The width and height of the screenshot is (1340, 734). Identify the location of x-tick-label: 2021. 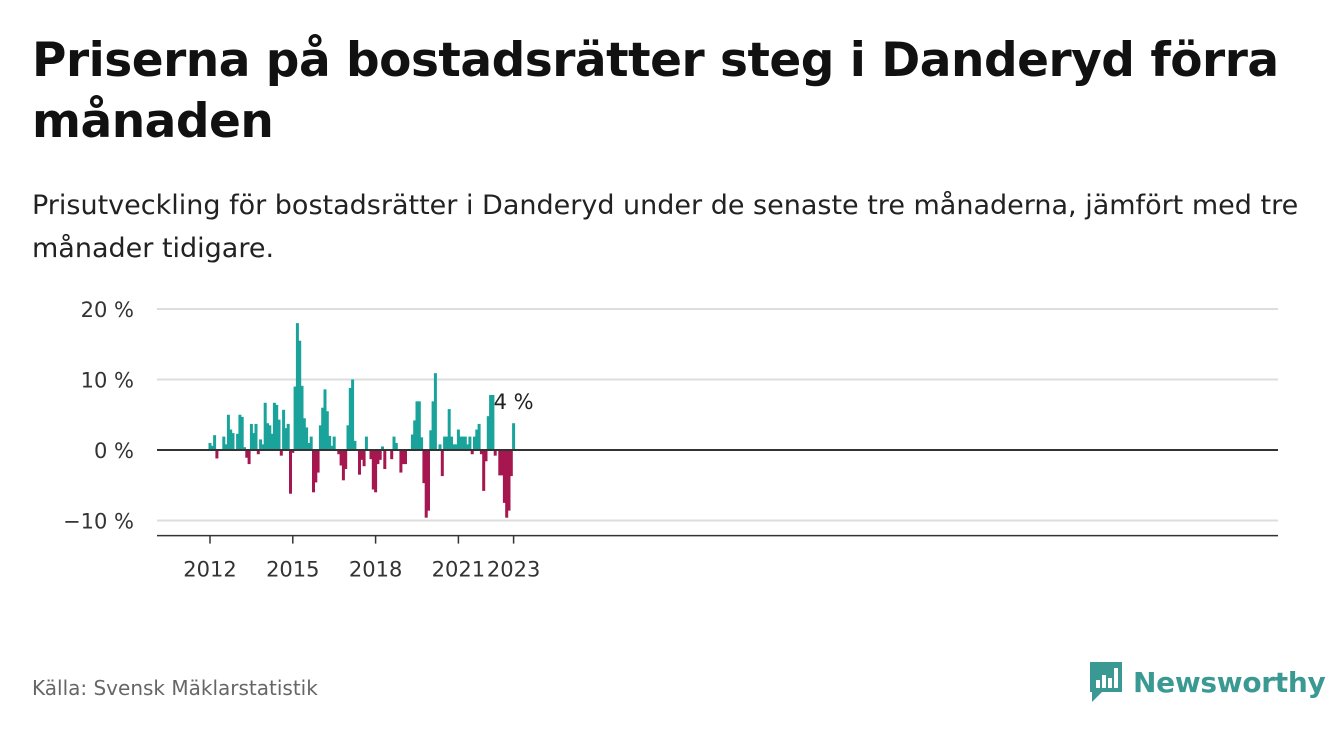
(458, 570).